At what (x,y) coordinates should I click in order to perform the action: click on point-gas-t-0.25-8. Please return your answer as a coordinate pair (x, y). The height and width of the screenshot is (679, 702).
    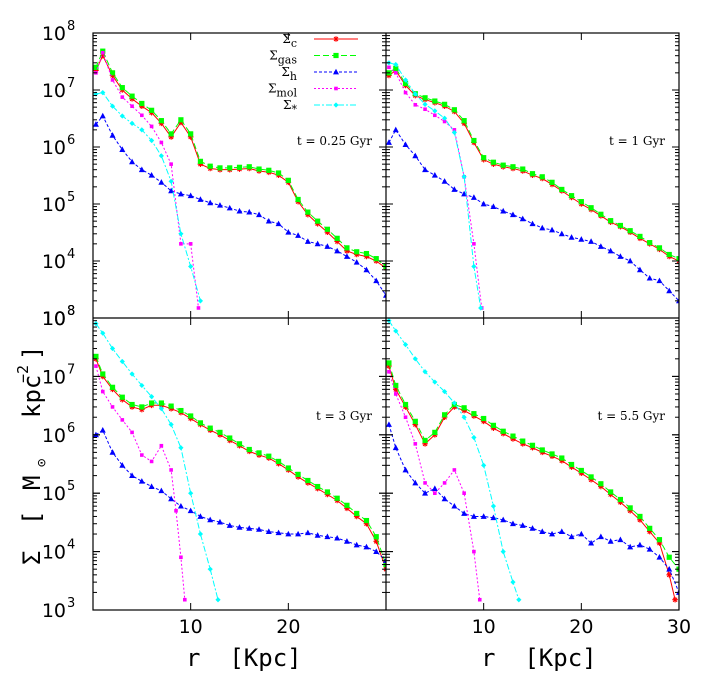
    Looking at the image, I should click on (171, 134).